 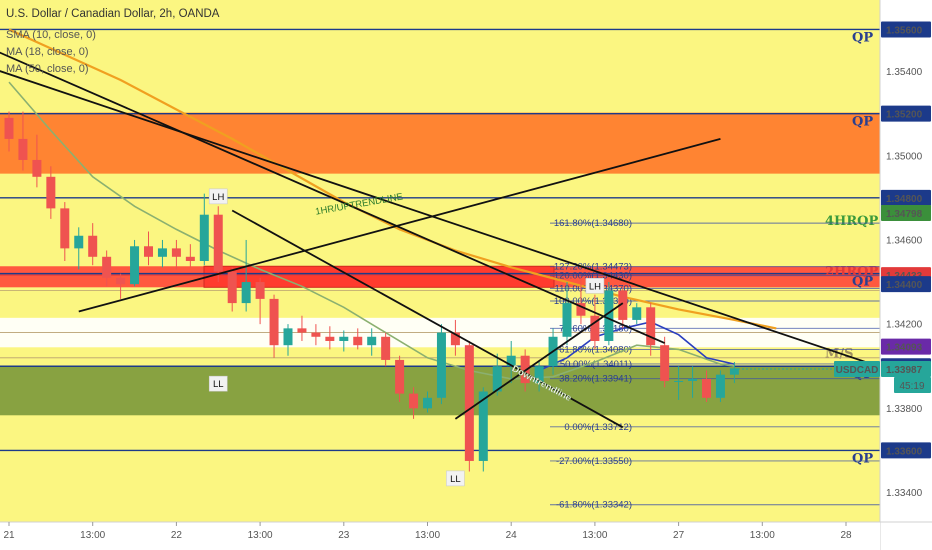 What do you see at coordinates (177, 535) in the screenshot?
I see `time-tick-label: 22` at bounding box center [177, 535].